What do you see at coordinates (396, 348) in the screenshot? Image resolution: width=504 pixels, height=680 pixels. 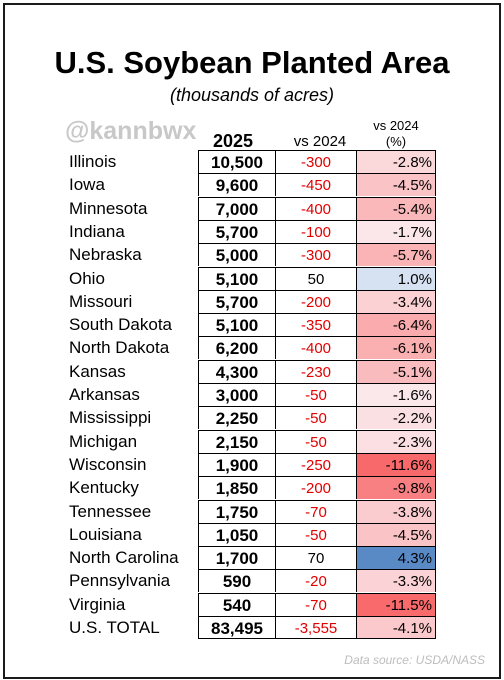 I see `percent-change-cell: -6.1%` at bounding box center [396, 348].